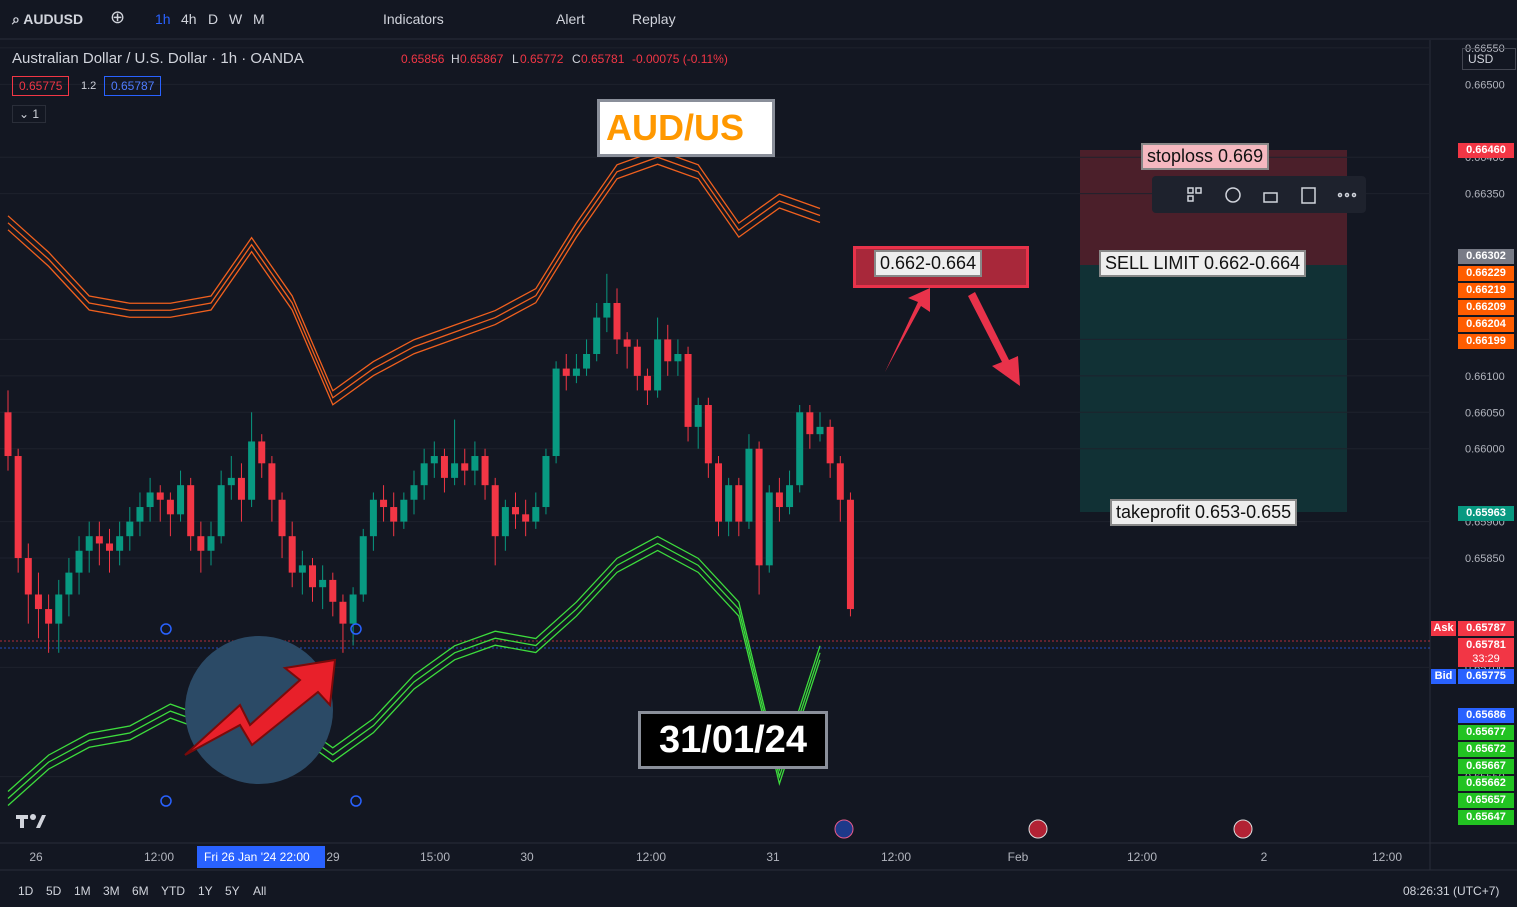  I want to click on range-button: YTD, so click(173, 891).